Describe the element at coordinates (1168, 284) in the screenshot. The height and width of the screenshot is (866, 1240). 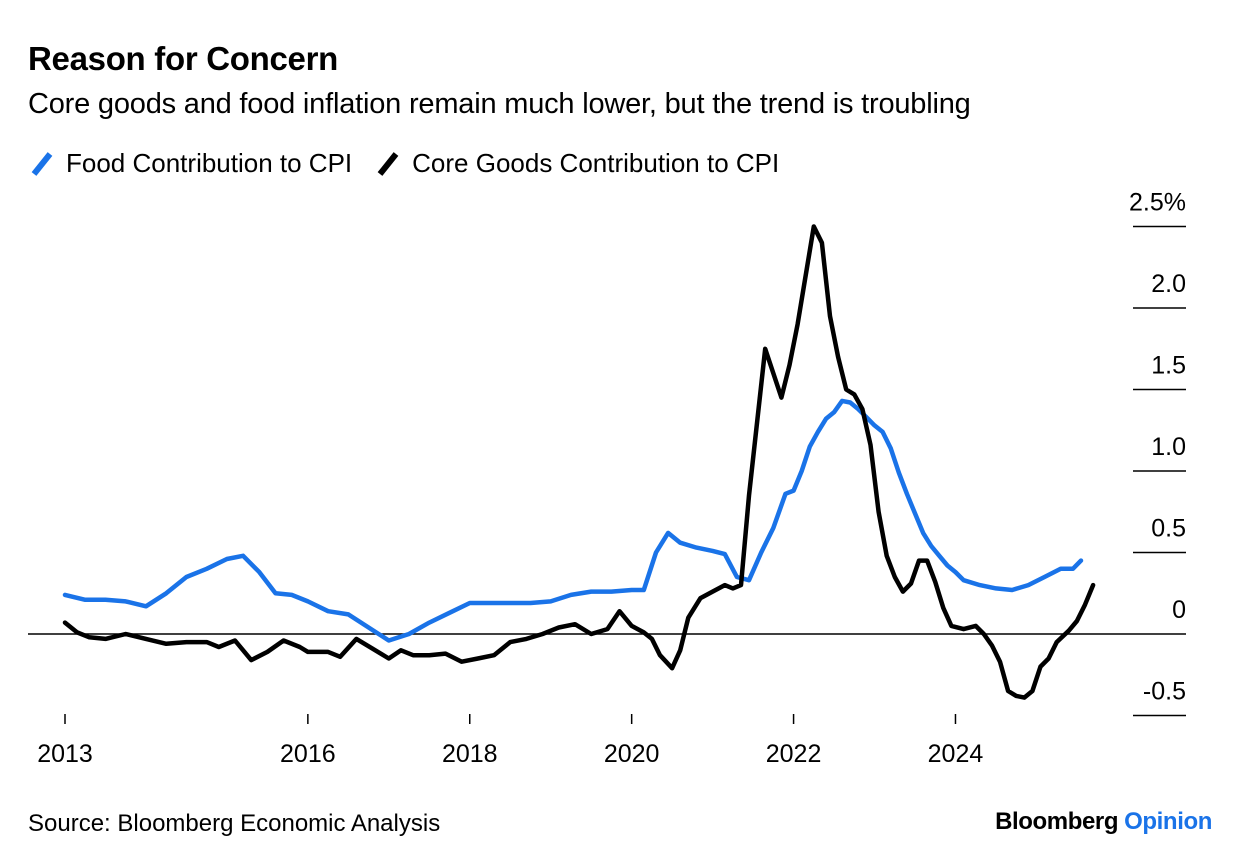
I see `y-tick-label: 2.0` at that location.